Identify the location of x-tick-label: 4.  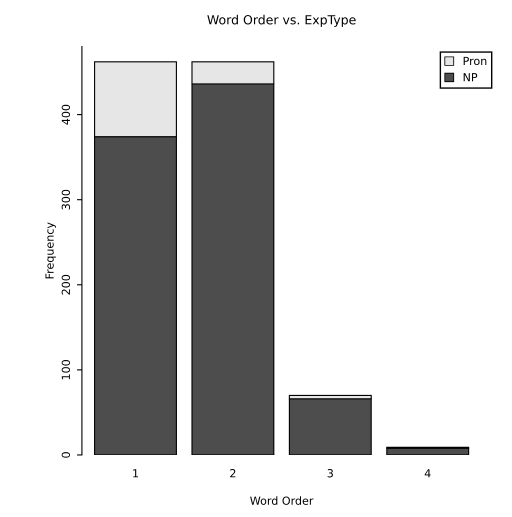
(427, 473).